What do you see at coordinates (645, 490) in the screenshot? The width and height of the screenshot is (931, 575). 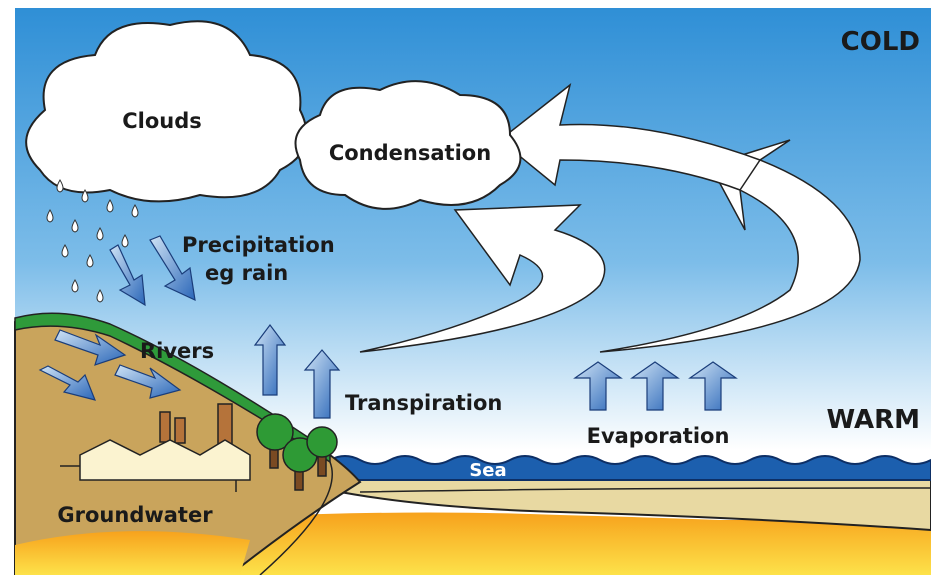 I see `layer-line` at bounding box center [645, 490].